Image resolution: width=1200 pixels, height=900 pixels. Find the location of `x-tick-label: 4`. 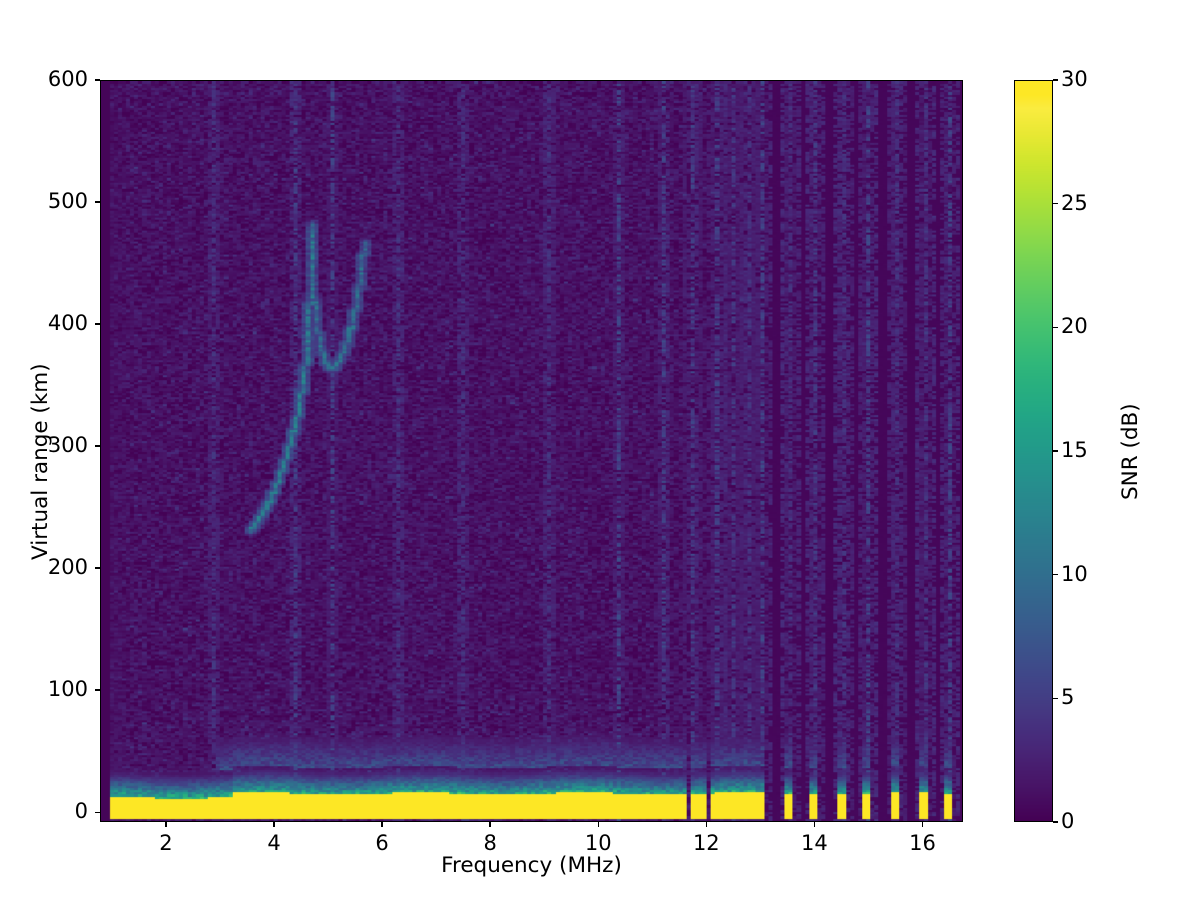

x-tick-label: 4 is located at coordinates (274, 843).